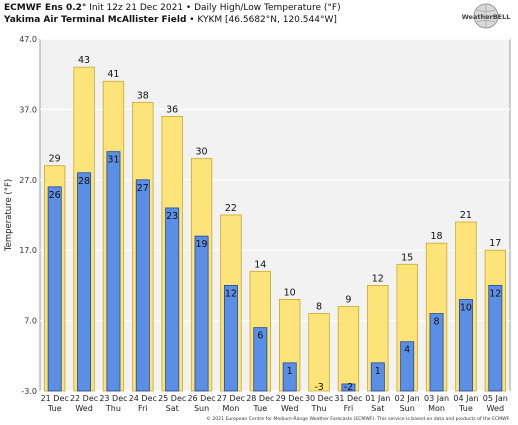 The image size is (518, 425). Describe the element at coordinates (202, 244) in the screenshot. I see `low-value-label: 19` at that location.